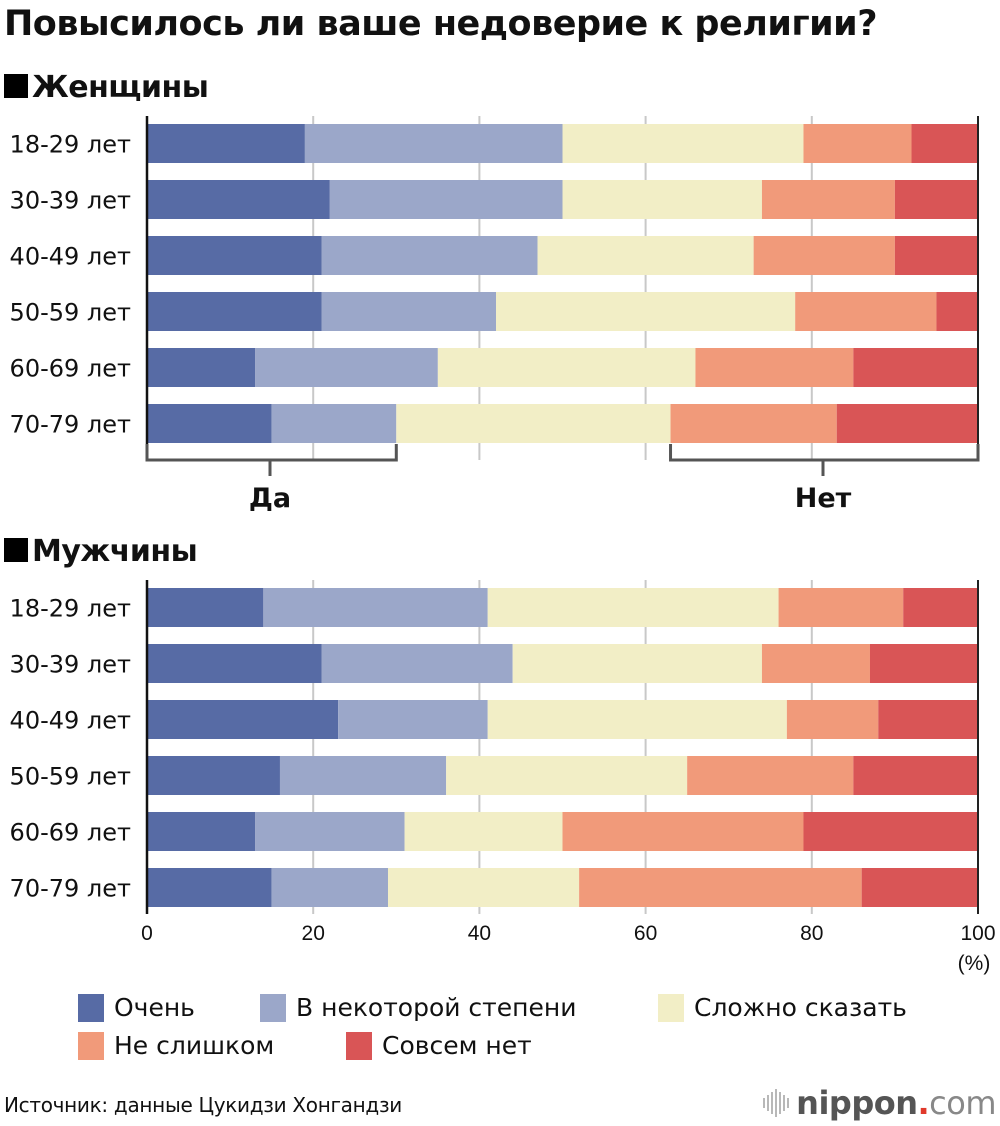 The image size is (1000, 1126). I want to click on logo-text: nippon.com, so click(896, 1103).